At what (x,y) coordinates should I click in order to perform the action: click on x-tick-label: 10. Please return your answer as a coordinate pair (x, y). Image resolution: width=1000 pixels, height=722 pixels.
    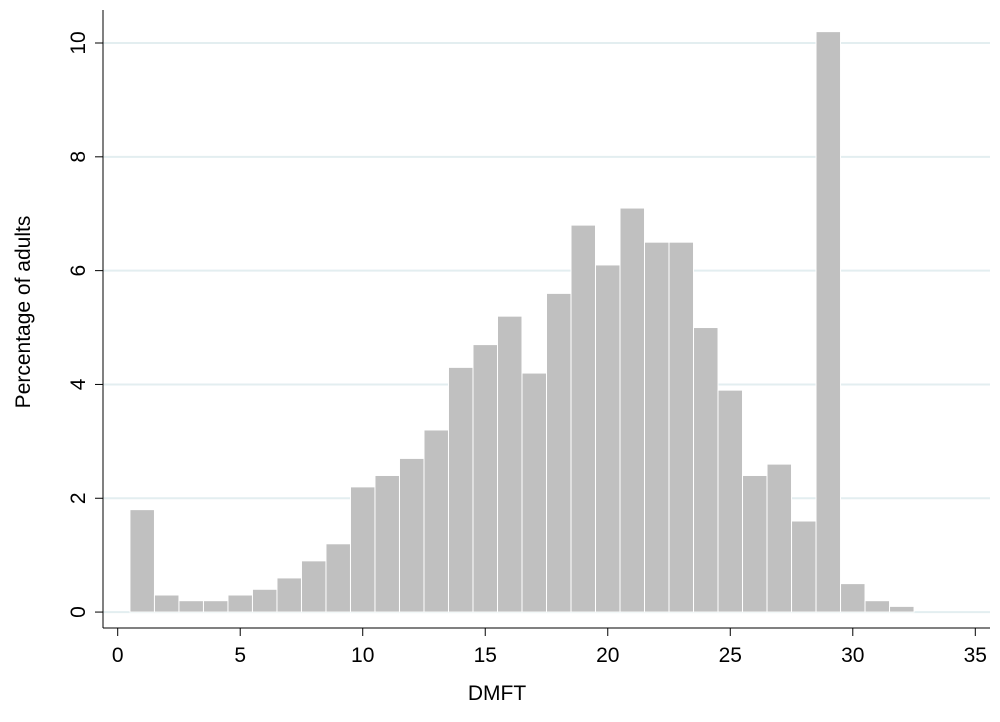
    Looking at the image, I should click on (362, 655).